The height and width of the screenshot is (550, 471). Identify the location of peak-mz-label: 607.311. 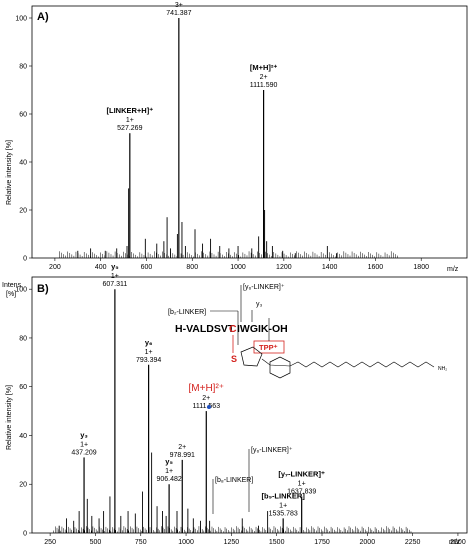
(114, 284).